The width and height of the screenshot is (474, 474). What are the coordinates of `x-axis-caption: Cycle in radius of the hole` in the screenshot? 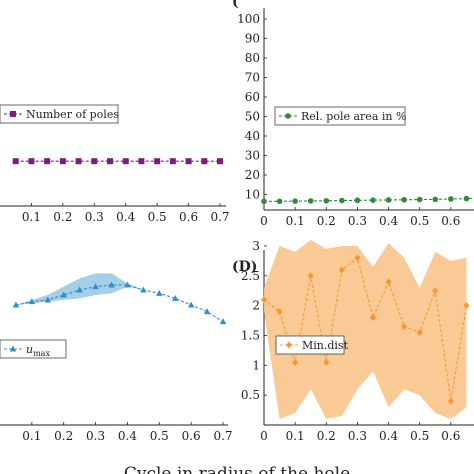 It's located at (237, 469).